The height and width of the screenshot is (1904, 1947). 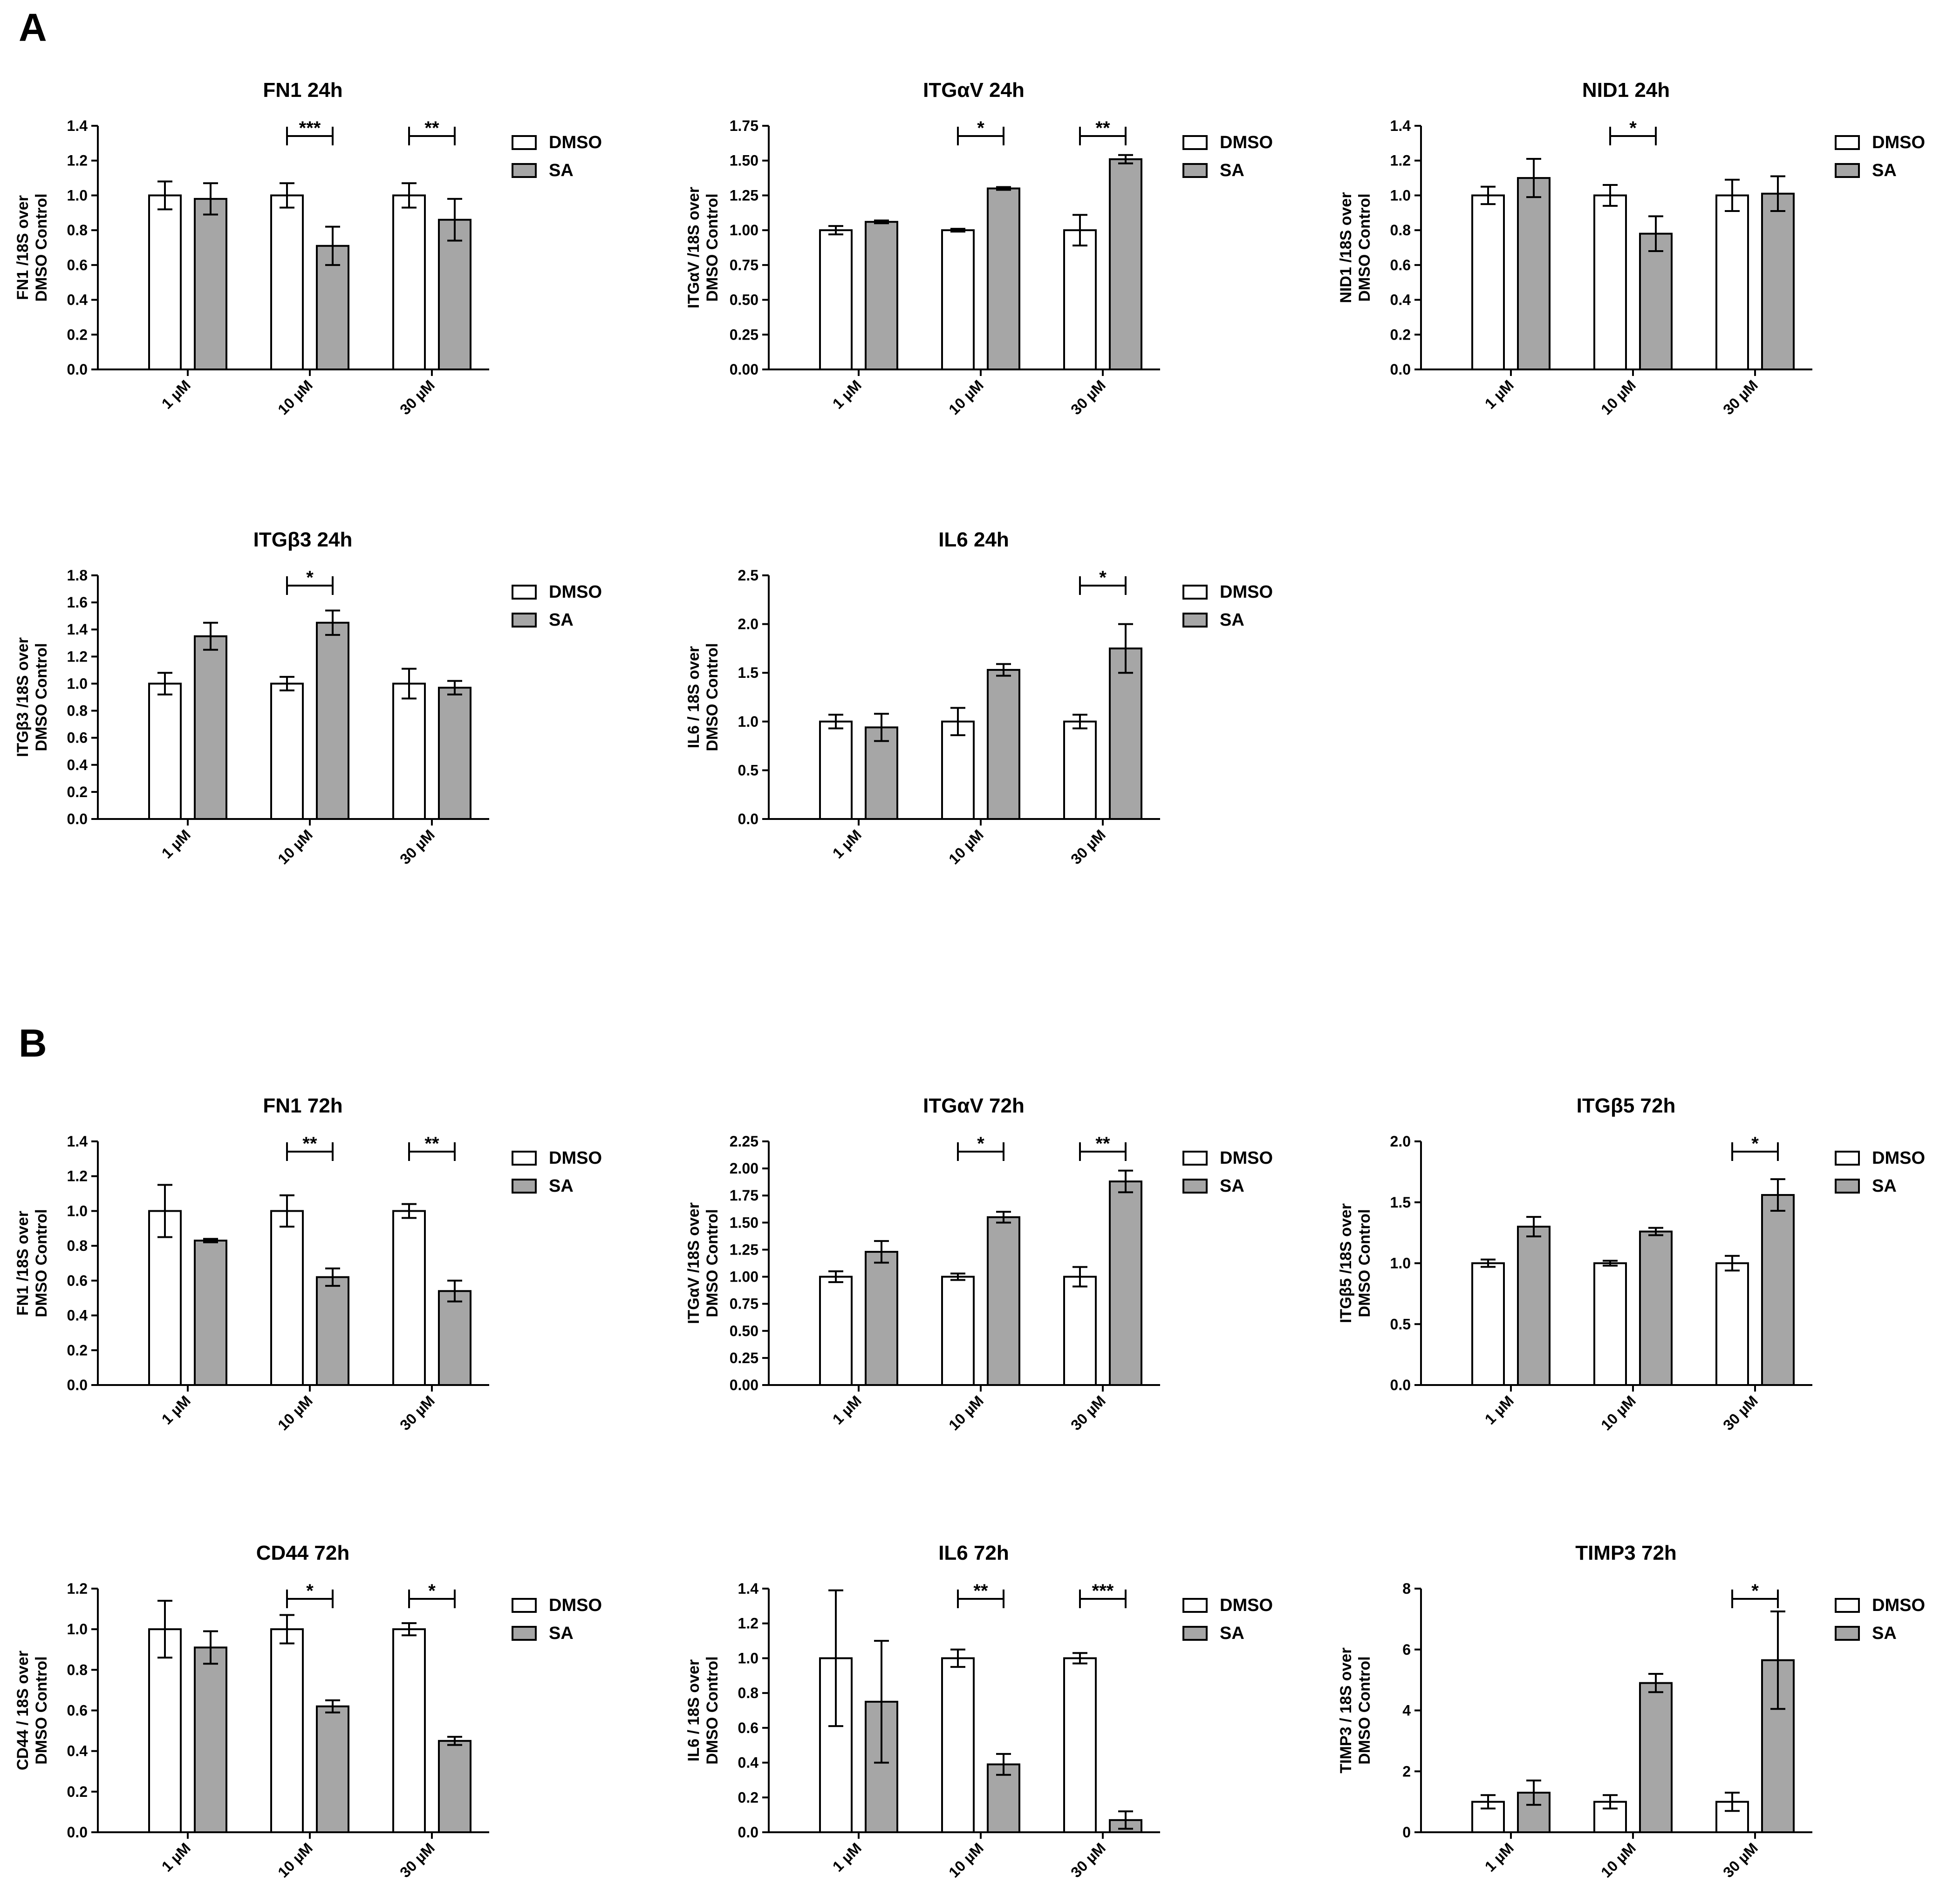 What do you see at coordinates (32, 1711) in the screenshot?
I see `y-axis-label: CD44 / 18S overDMSO Control` at bounding box center [32, 1711].